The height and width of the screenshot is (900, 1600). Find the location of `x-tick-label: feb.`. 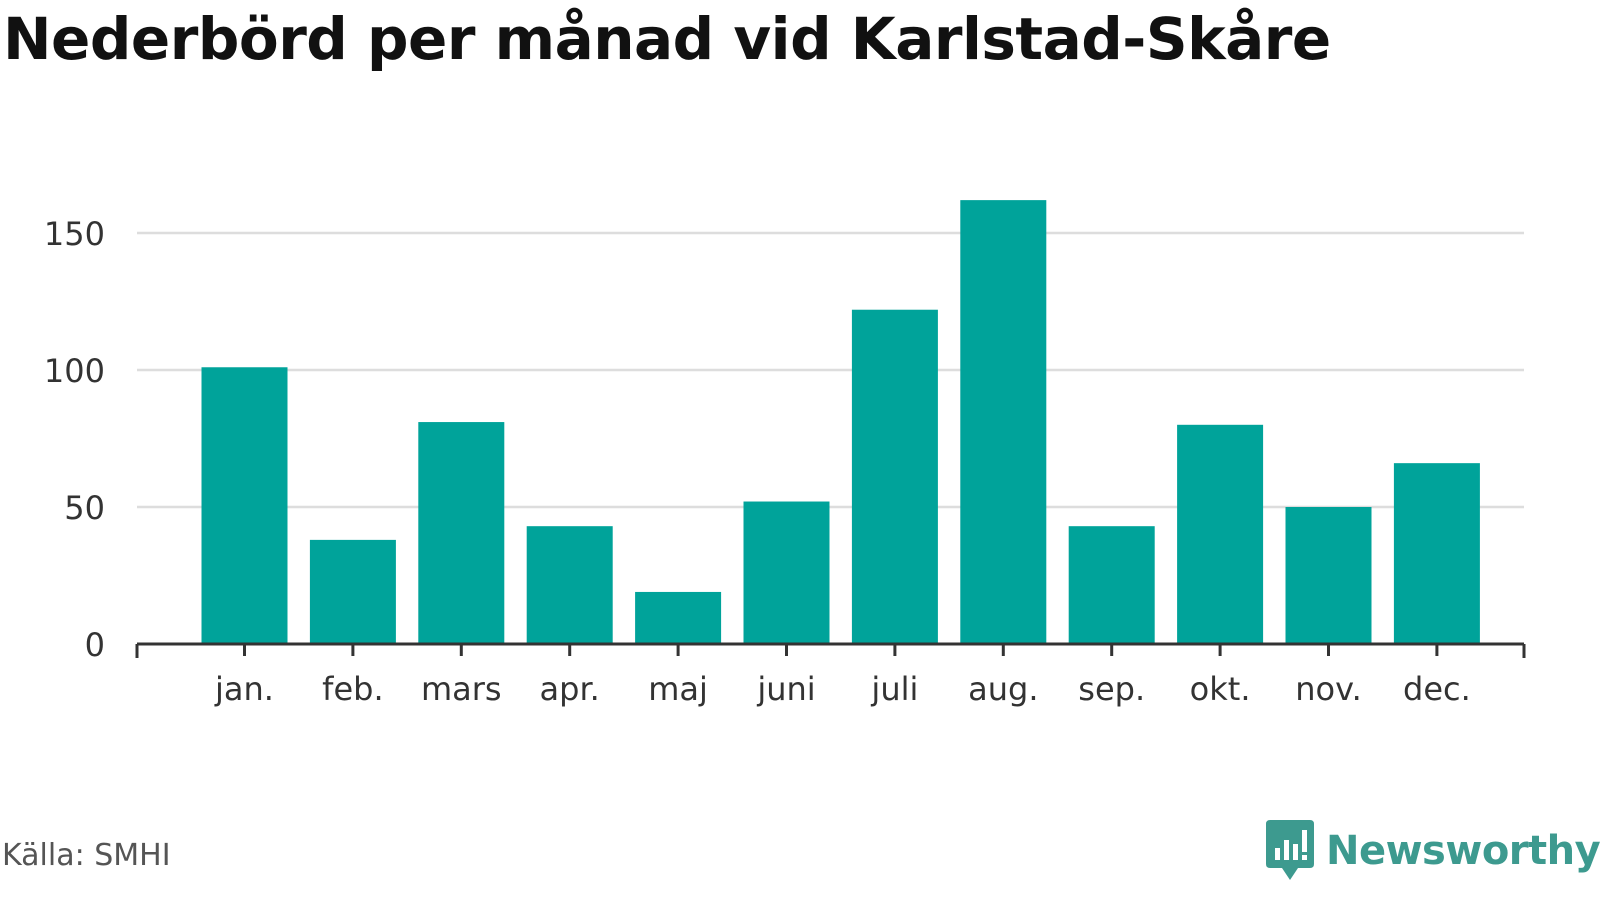

x-tick-label: feb. is located at coordinates (352, 689).